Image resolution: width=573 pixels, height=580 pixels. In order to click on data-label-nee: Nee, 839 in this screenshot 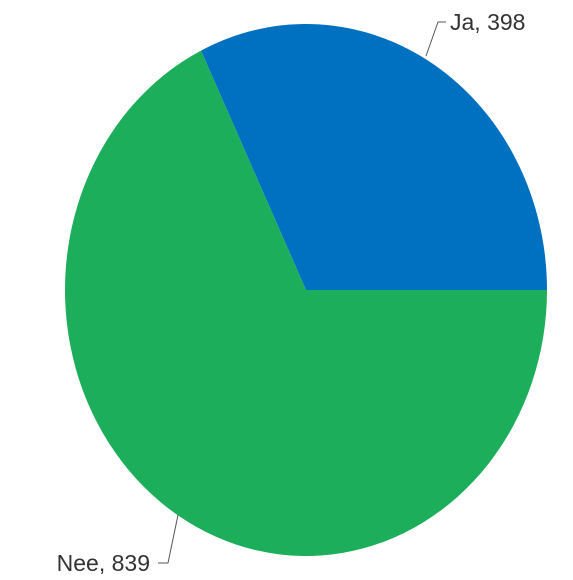, I will do `click(103, 563)`.